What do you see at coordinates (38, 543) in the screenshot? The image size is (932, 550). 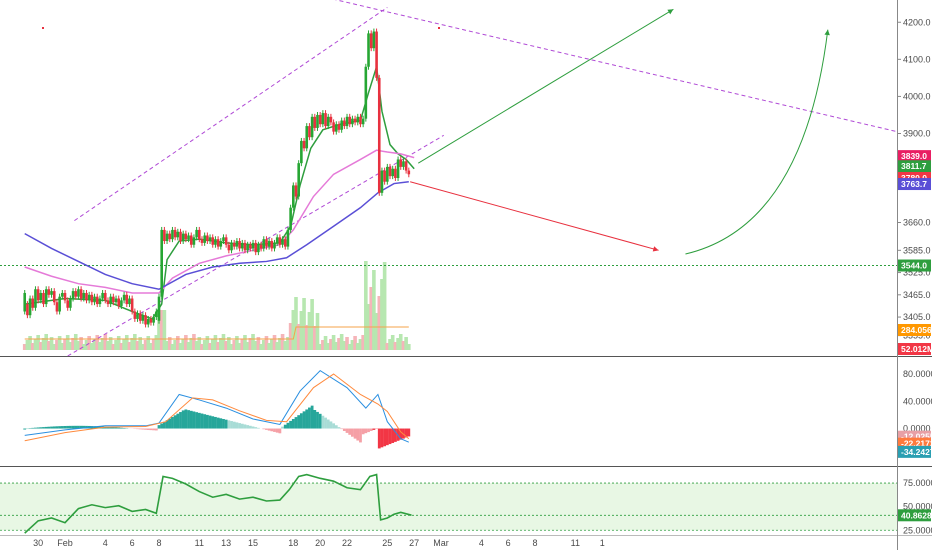 I see `time-tick-label: 30` at bounding box center [38, 543].